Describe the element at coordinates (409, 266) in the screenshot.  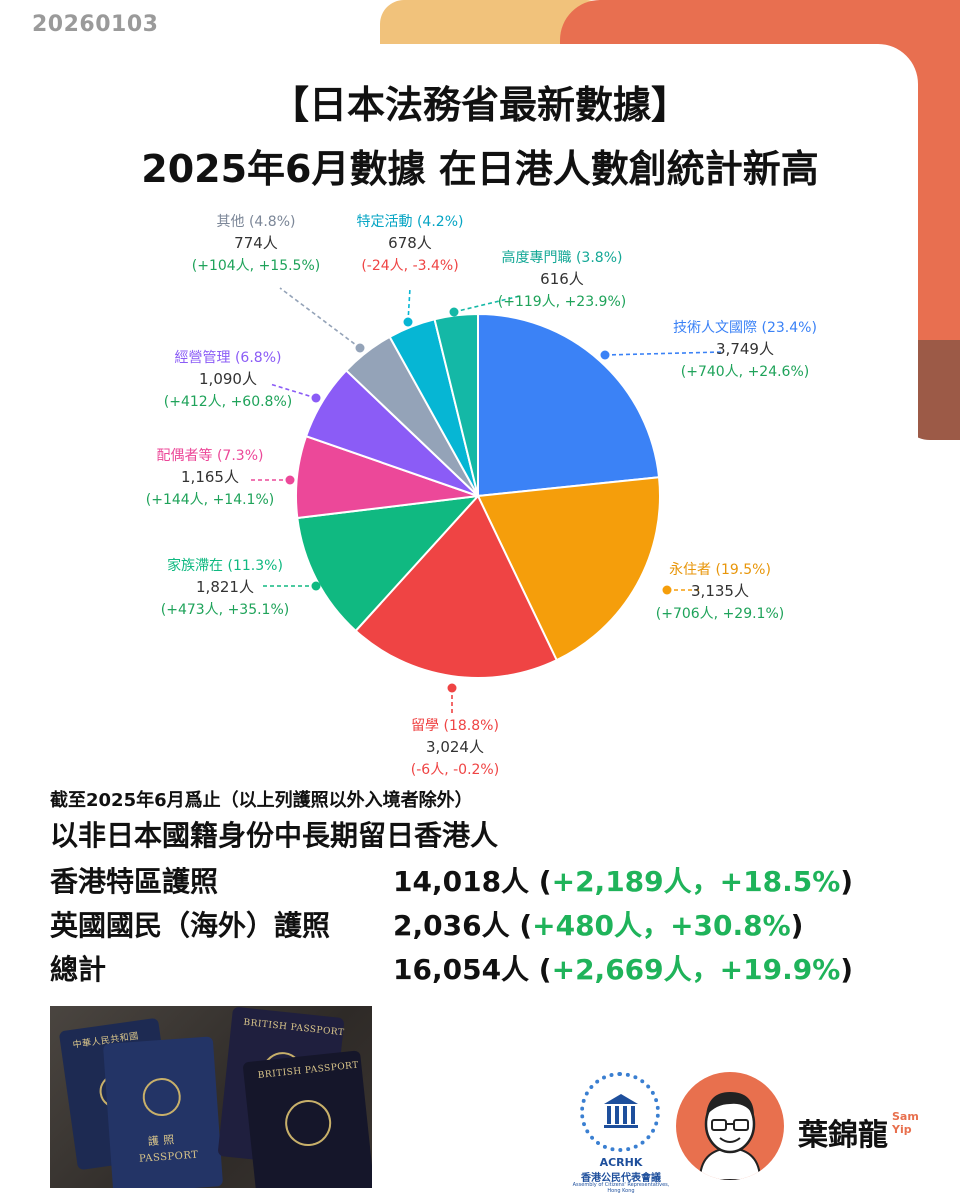
I see `slice-change: (-24人, -3.4%)` at that location.